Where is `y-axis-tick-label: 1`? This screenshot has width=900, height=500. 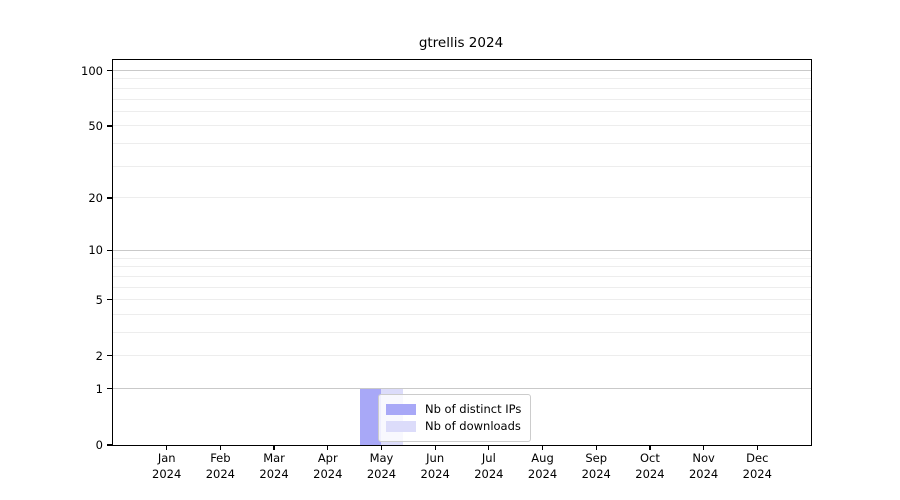 y-axis-tick-label: 1 is located at coordinates (99, 388).